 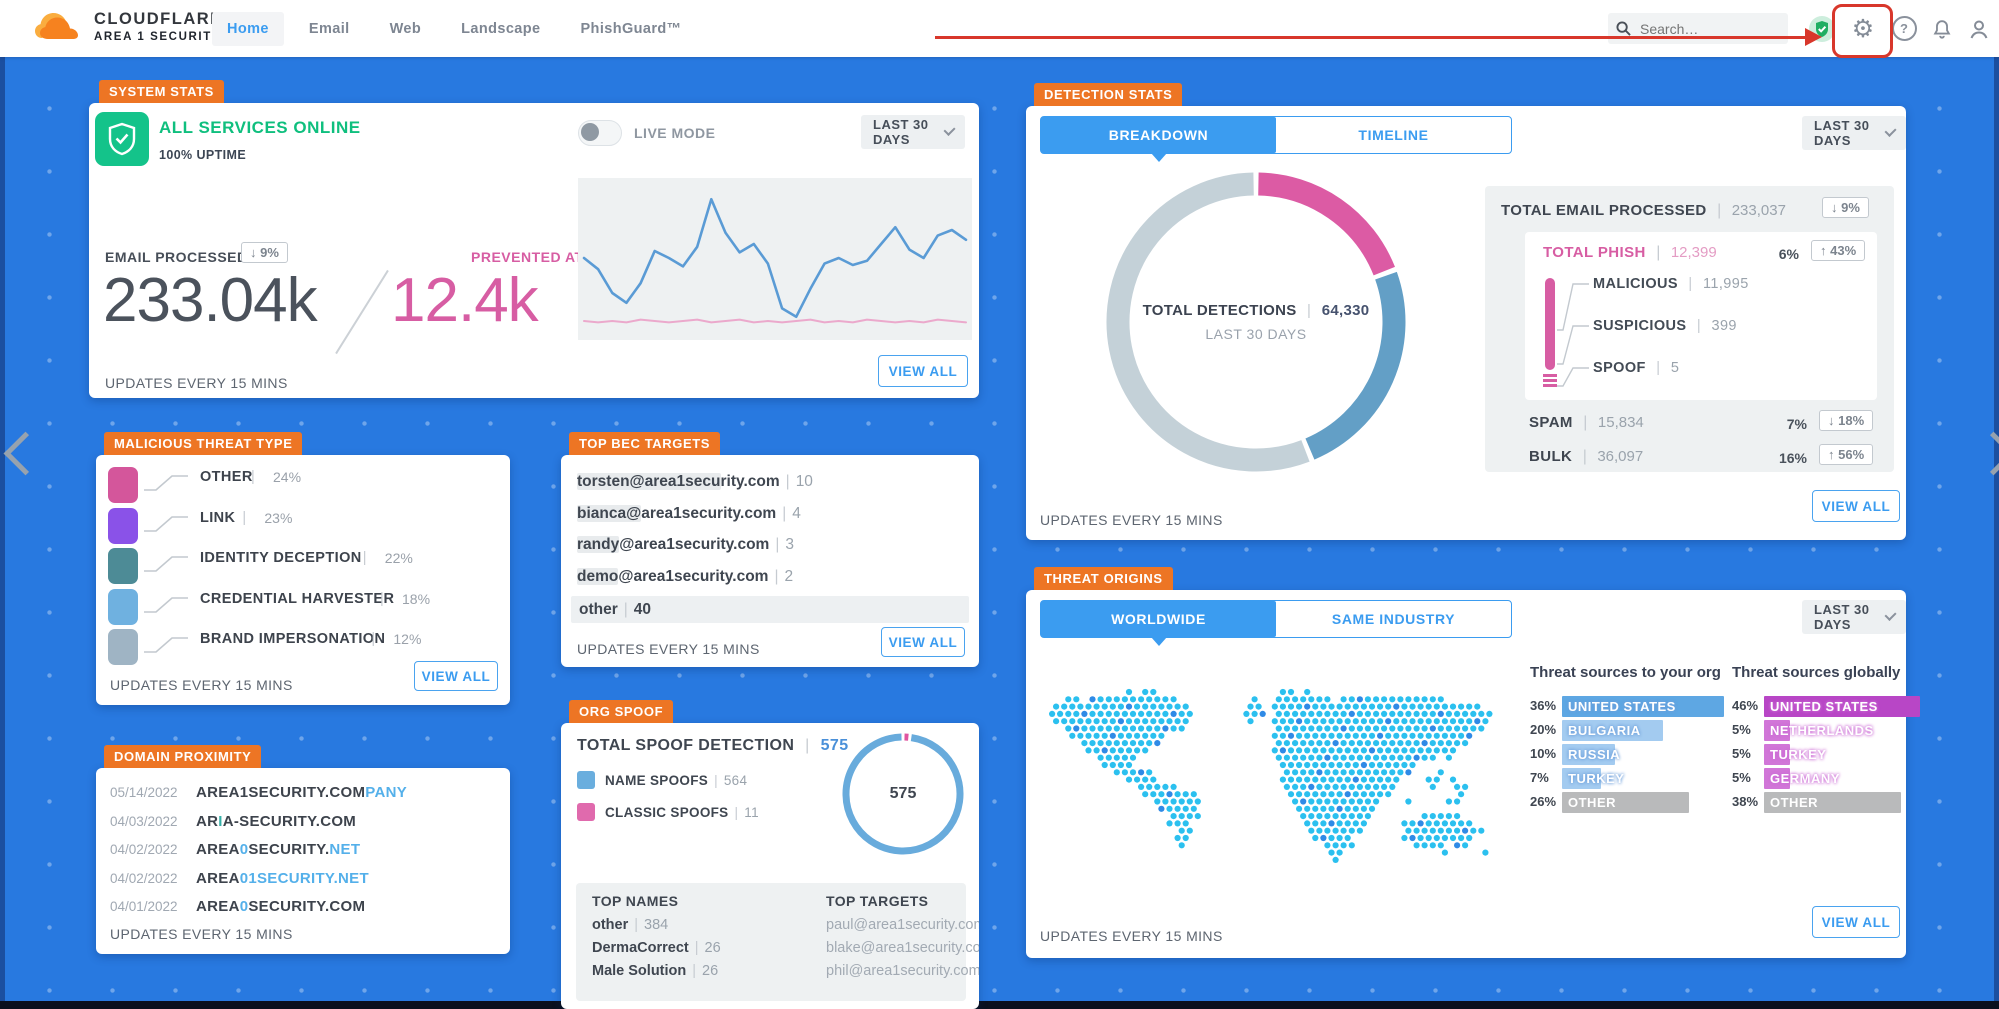 I want to click on detections-donut-chart, so click(x=1256, y=322).